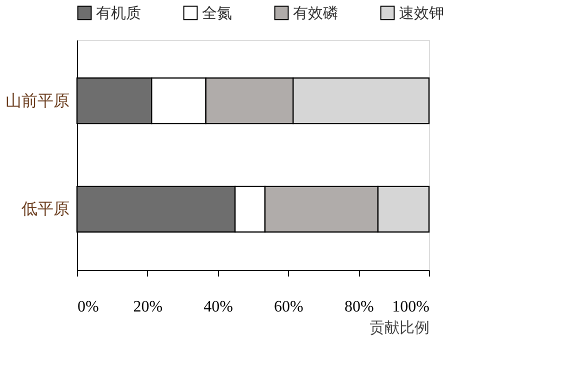 The image size is (566, 390). I want to click on x-tick-label: 100%, so click(411, 307).